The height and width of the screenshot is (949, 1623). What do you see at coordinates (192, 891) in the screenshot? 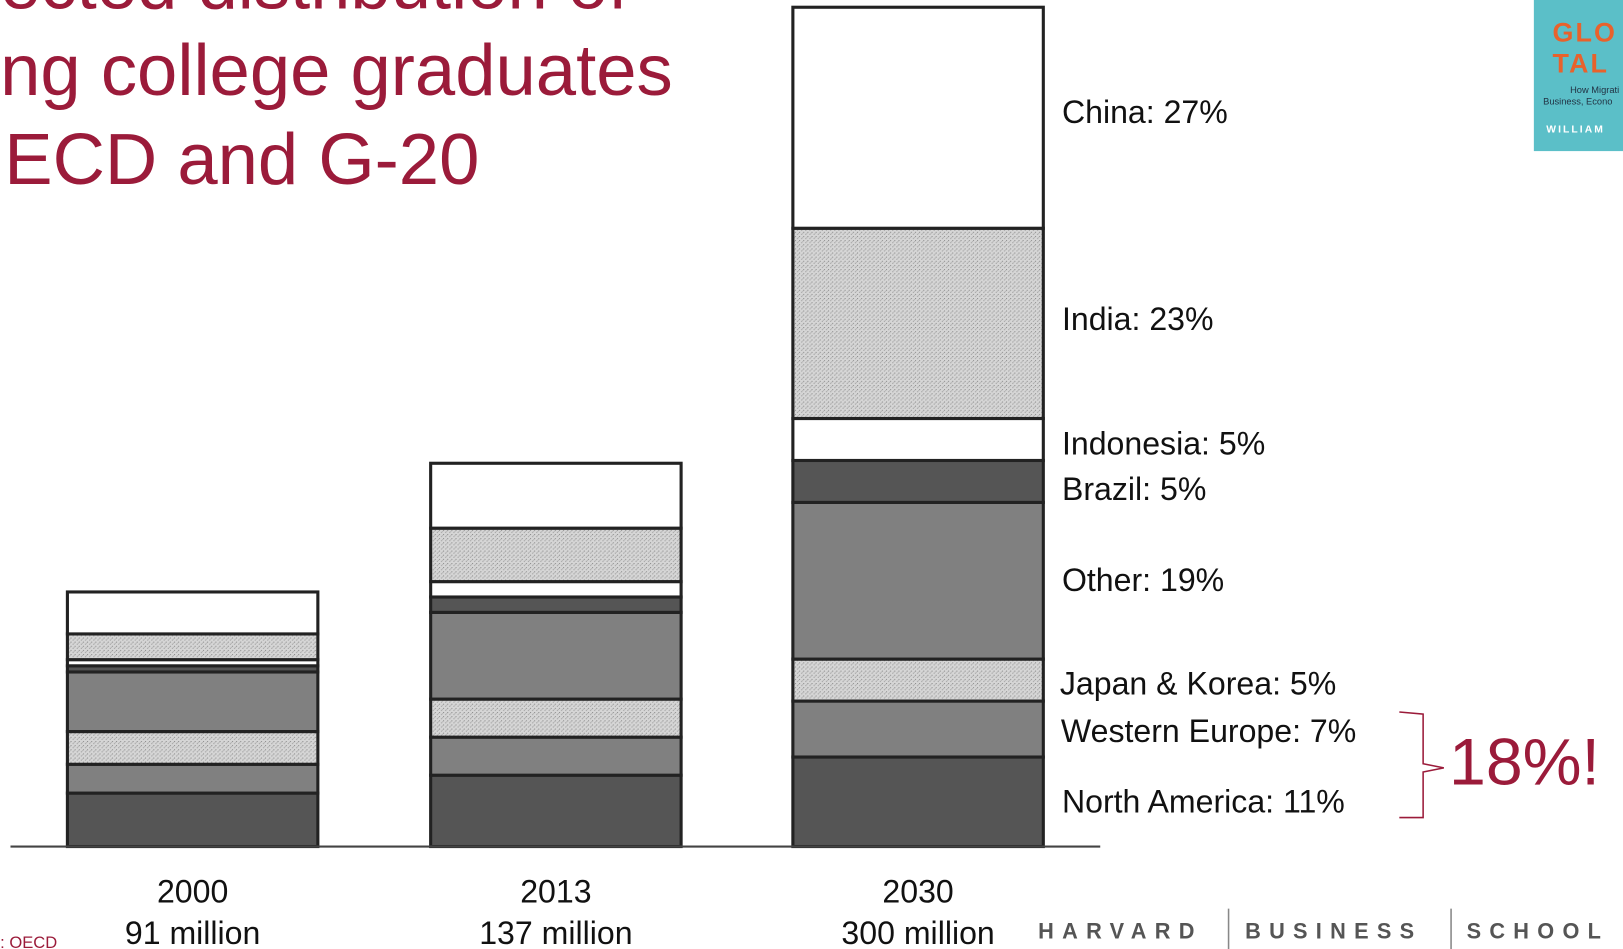
I see `category-label: 2000` at bounding box center [192, 891].